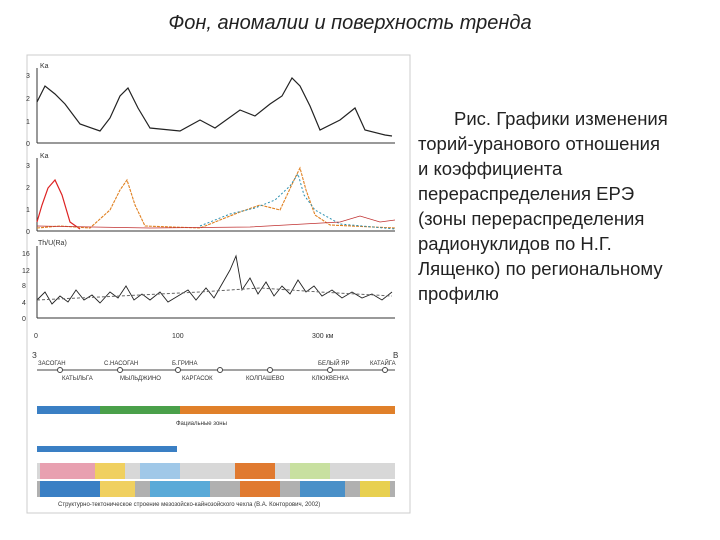  What do you see at coordinates (26, 271) in the screenshot?
I see `tick-label: 12` at bounding box center [26, 271].